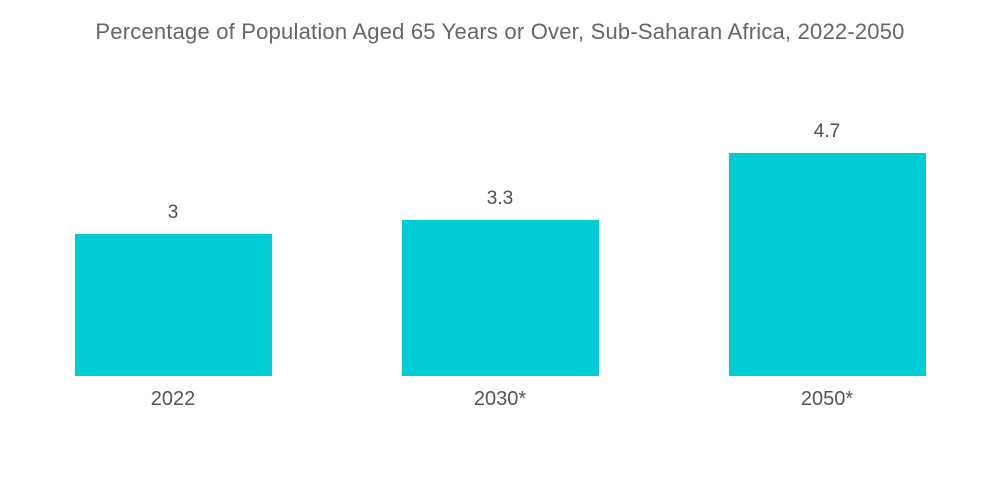 Image resolution: width=1000 pixels, height=504 pixels. I want to click on bar-value-label: 3, so click(173, 212).